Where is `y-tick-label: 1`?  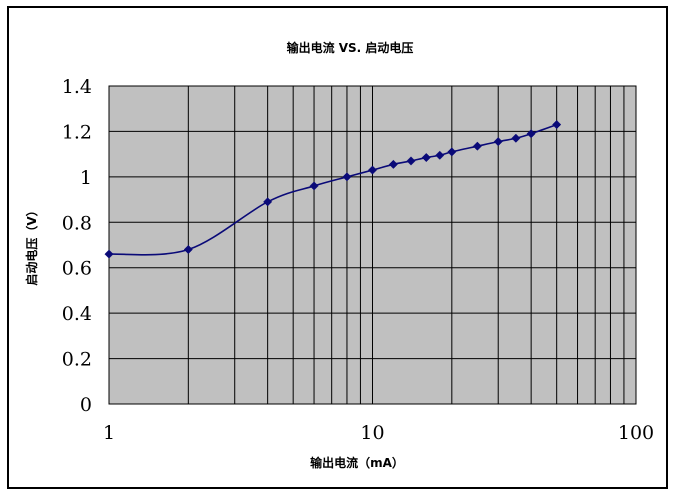 y-tick-label: 1 is located at coordinates (86, 178).